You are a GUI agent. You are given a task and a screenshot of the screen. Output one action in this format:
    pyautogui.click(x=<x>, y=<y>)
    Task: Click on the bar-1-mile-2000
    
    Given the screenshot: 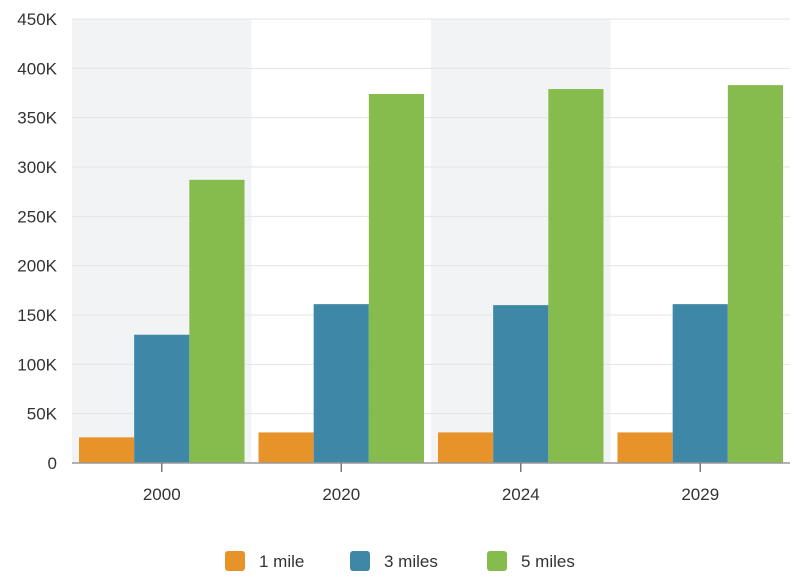 What is the action you would take?
    pyautogui.click(x=107, y=450)
    